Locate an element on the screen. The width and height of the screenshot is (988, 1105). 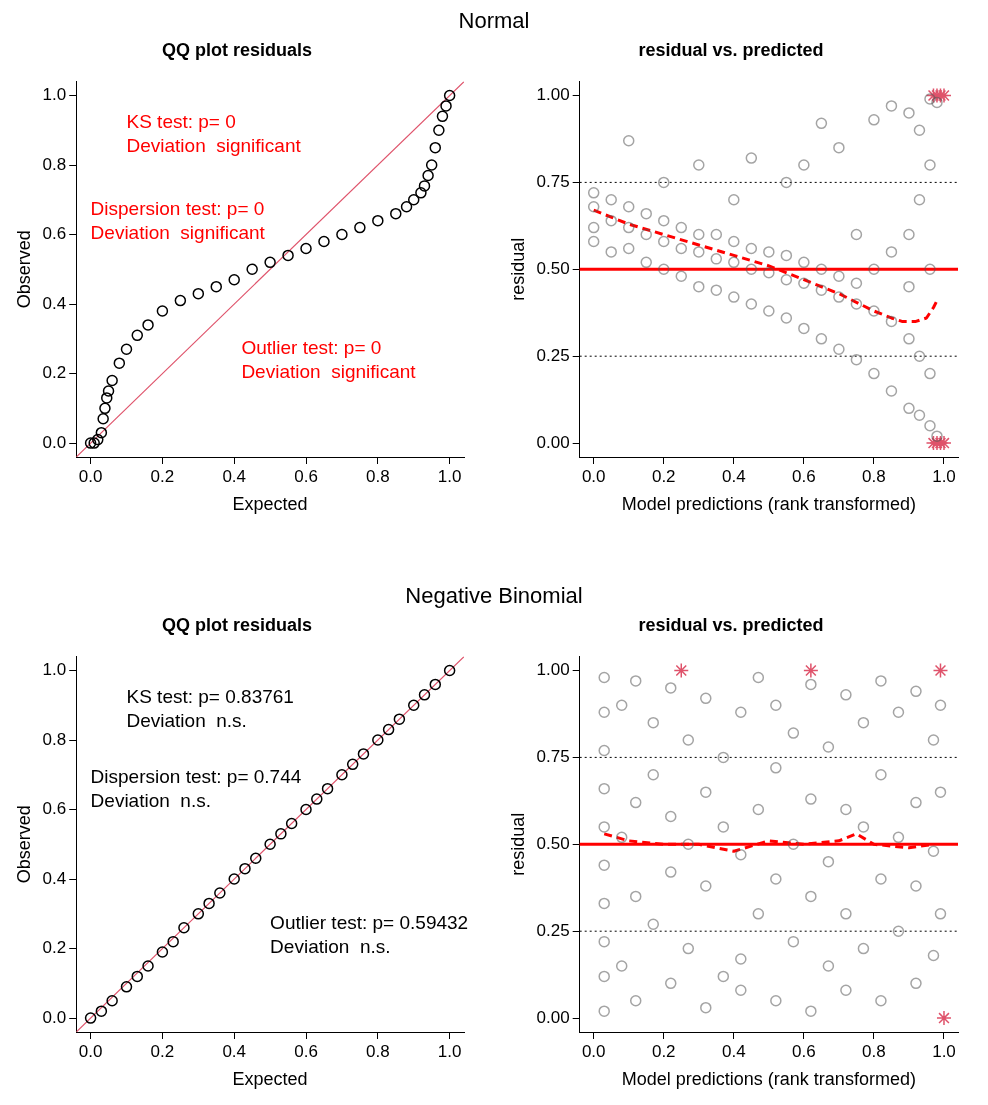
annotation: Dispersion test: p= 0.744 Deviation n.s. is located at coordinates (196, 788).